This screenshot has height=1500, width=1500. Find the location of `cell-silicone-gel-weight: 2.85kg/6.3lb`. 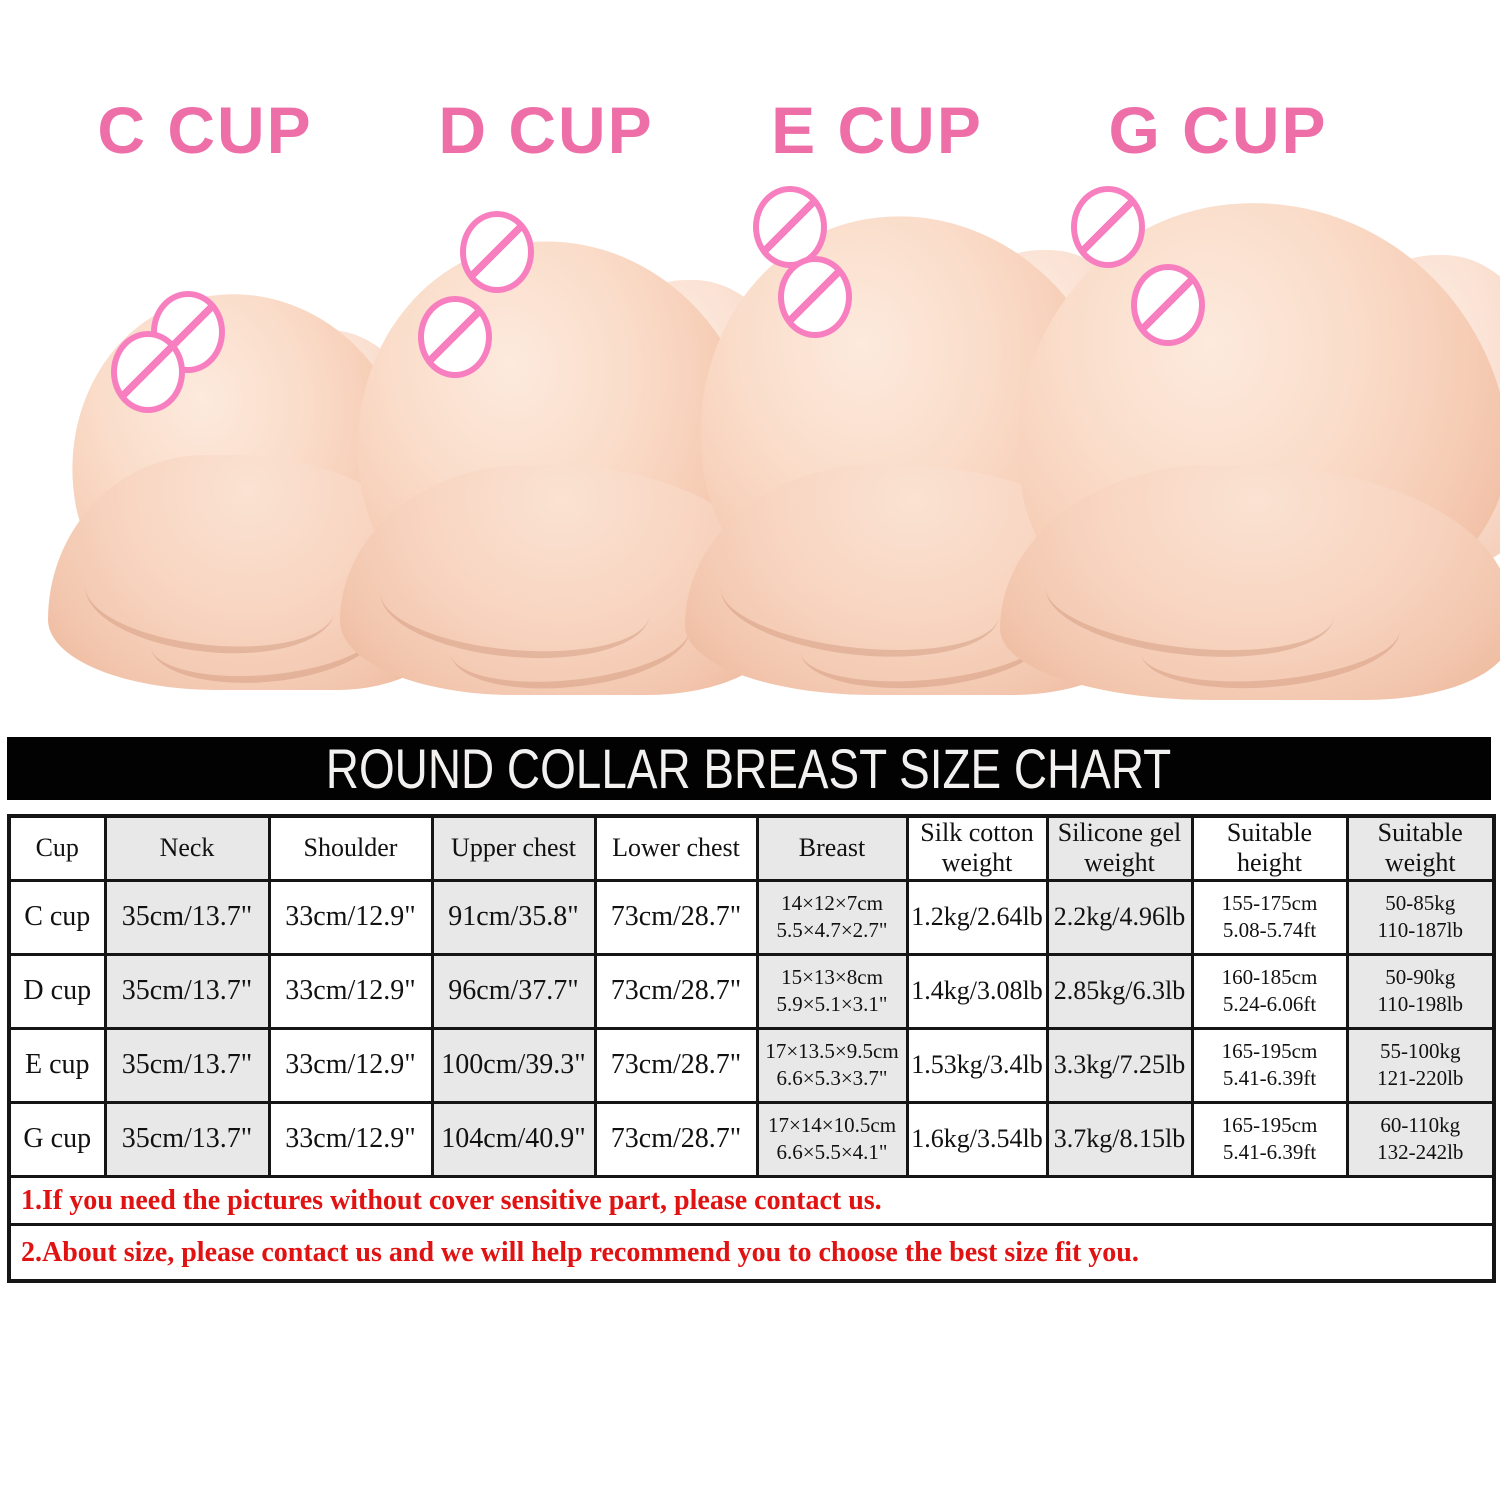

cell-silicone-gel-weight: 2.85kg/6.3lb is located at coordinates (1119, 991).